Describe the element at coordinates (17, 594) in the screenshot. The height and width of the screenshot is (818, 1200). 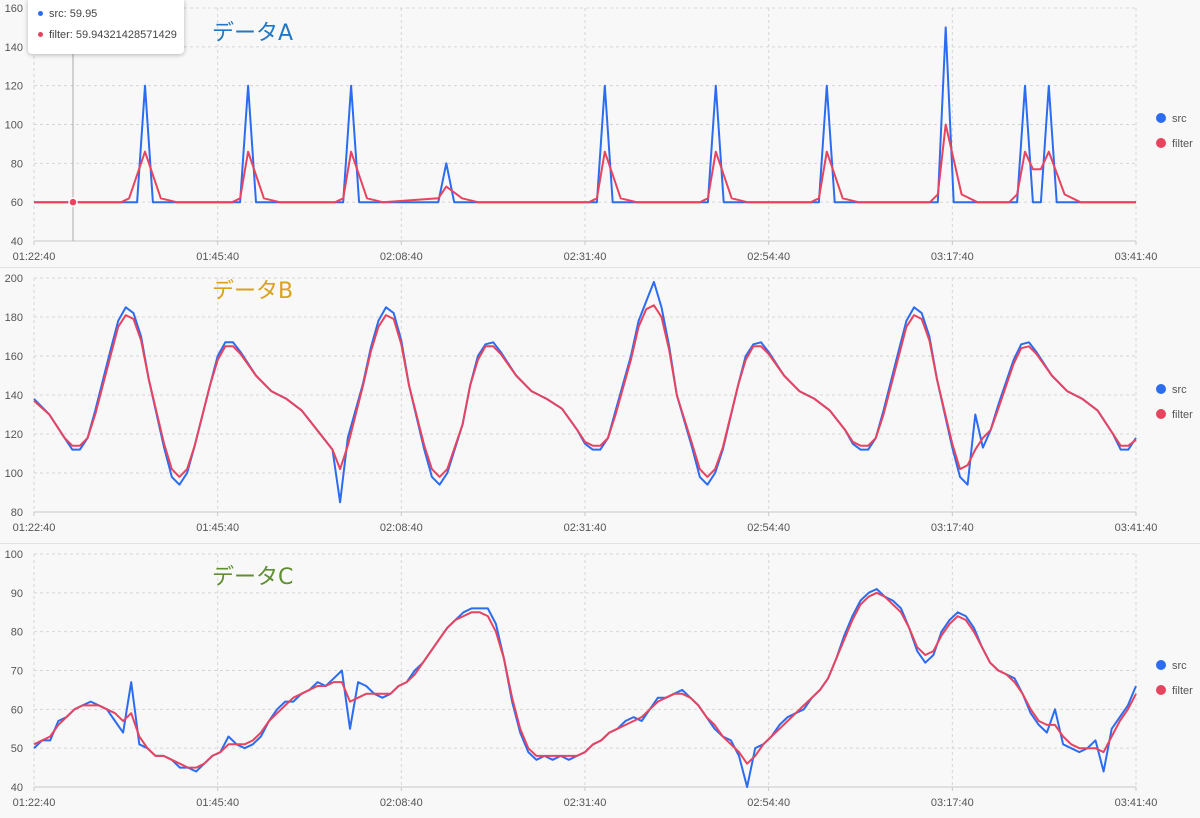
I see `y-tick-label: 90` at that location.